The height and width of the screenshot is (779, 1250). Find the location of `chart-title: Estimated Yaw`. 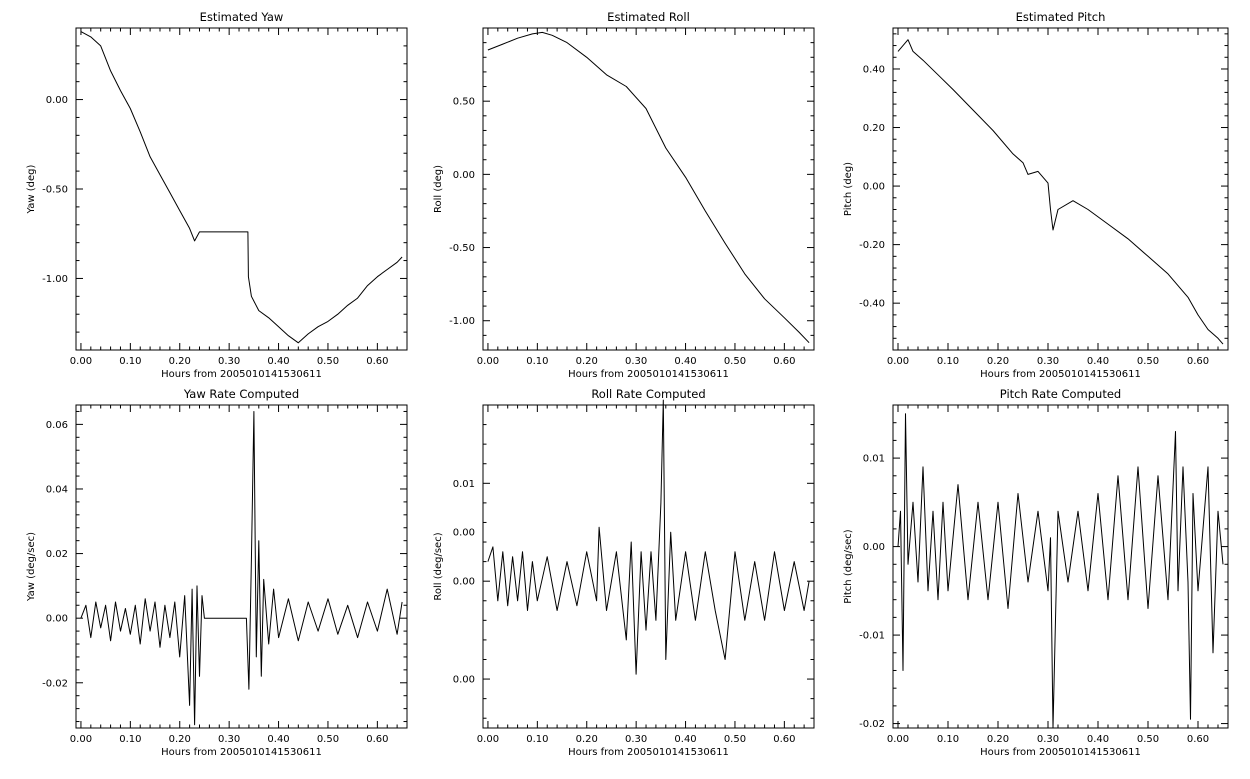

chart-title: Estimated Yaw is located at coordinates (242, 17).